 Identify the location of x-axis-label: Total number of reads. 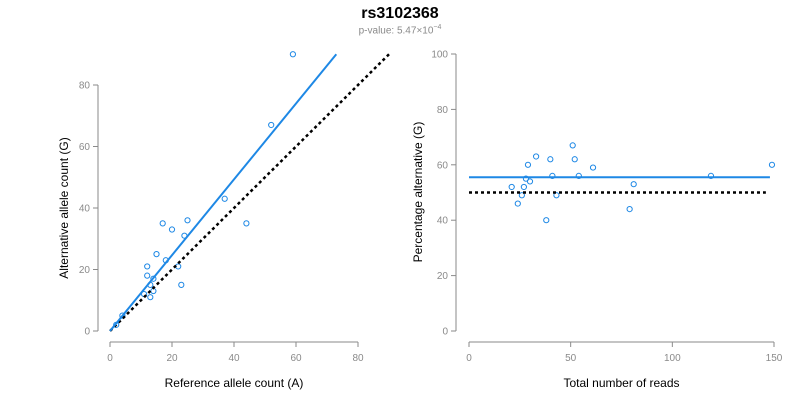
(621, 383).